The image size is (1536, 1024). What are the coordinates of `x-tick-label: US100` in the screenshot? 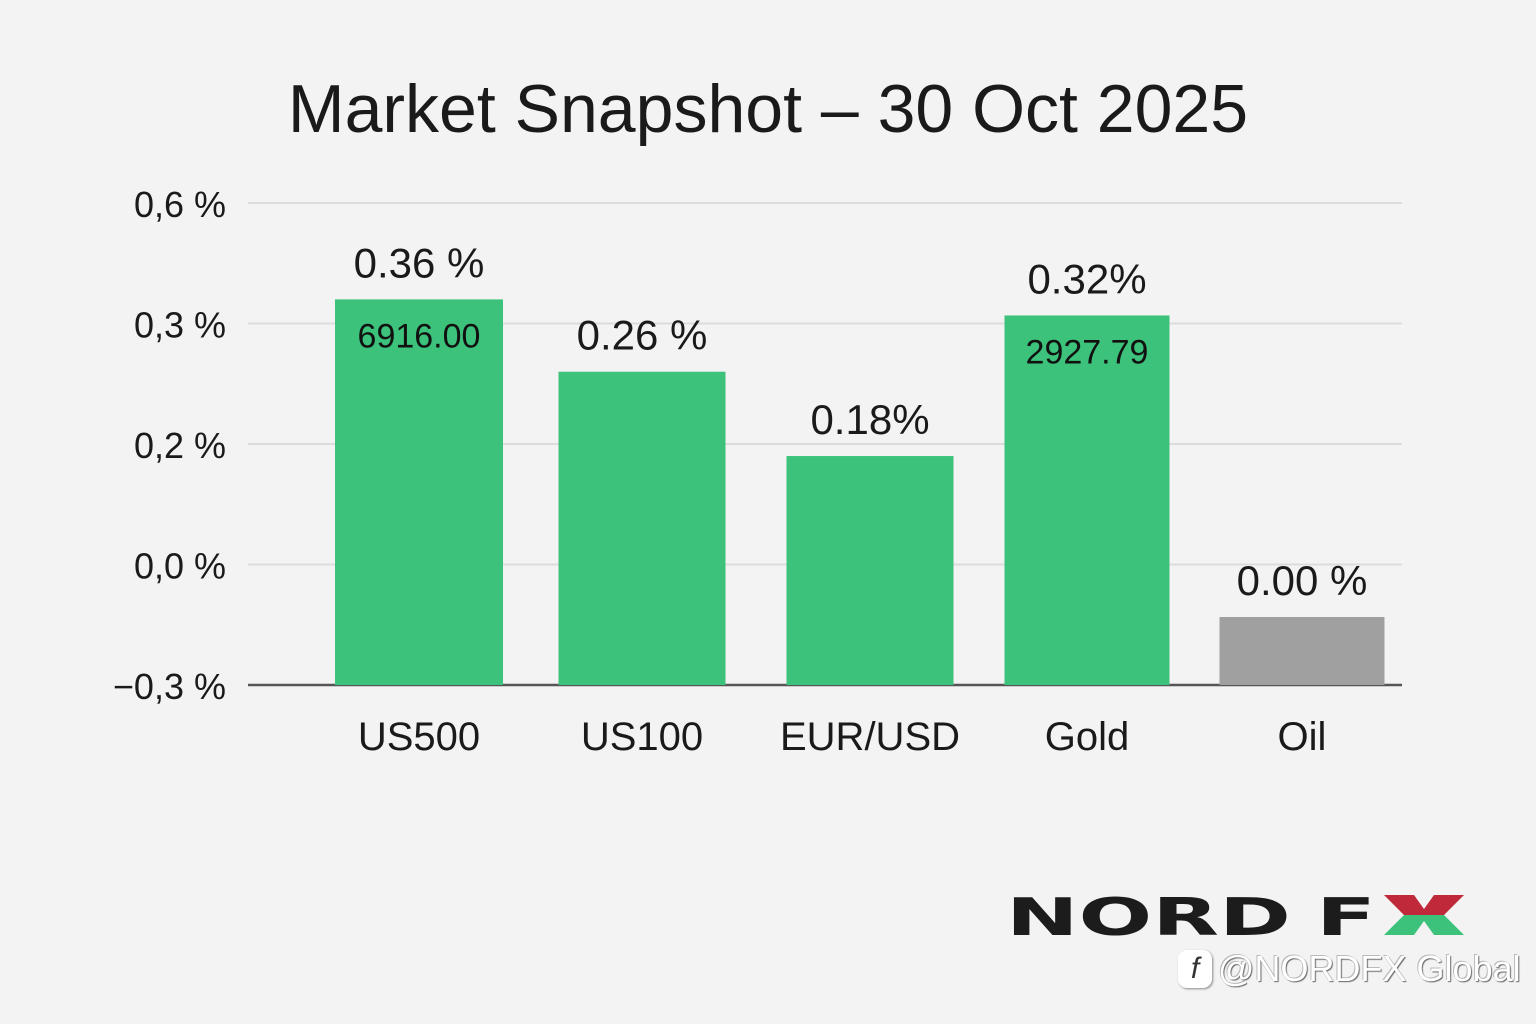 It's located at (642, 737).